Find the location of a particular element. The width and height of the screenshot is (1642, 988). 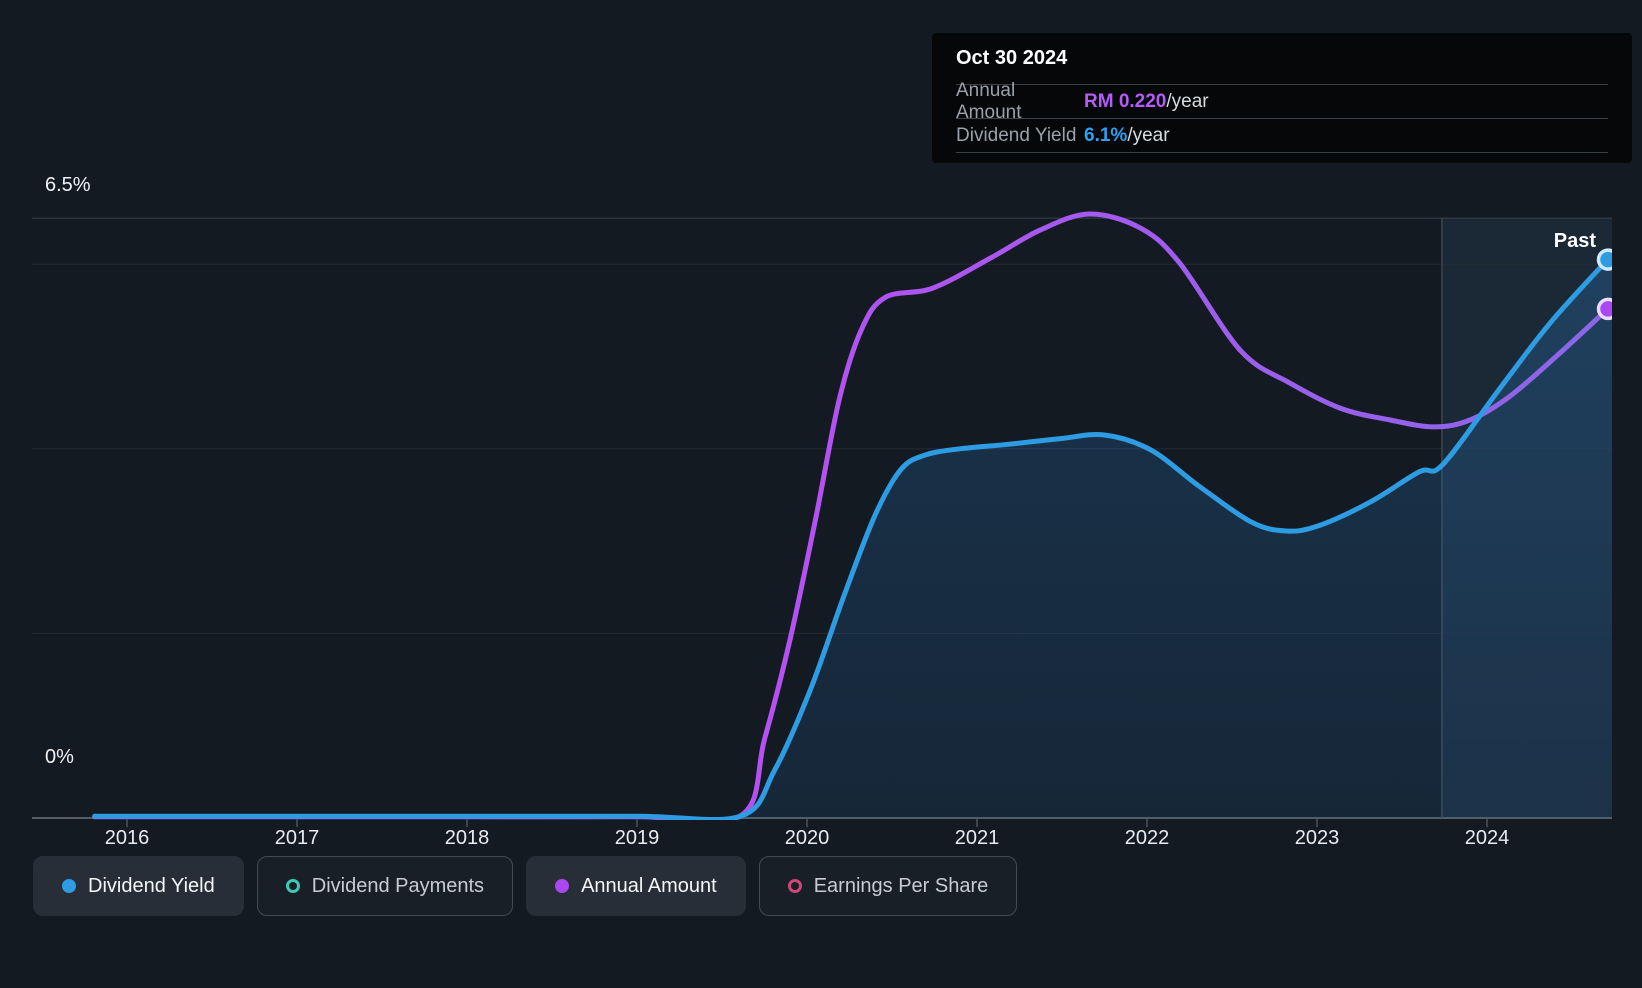

annual-amount-marker-icon is located at coordinates (562, 886).